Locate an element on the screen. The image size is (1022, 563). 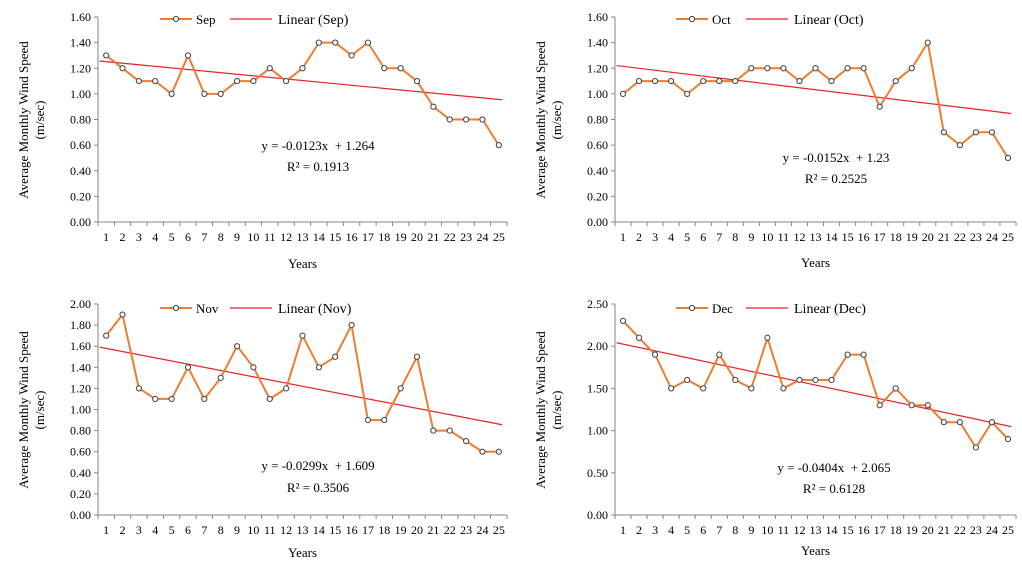
x-tick-label: 7 is located at coordinates (204, 530).